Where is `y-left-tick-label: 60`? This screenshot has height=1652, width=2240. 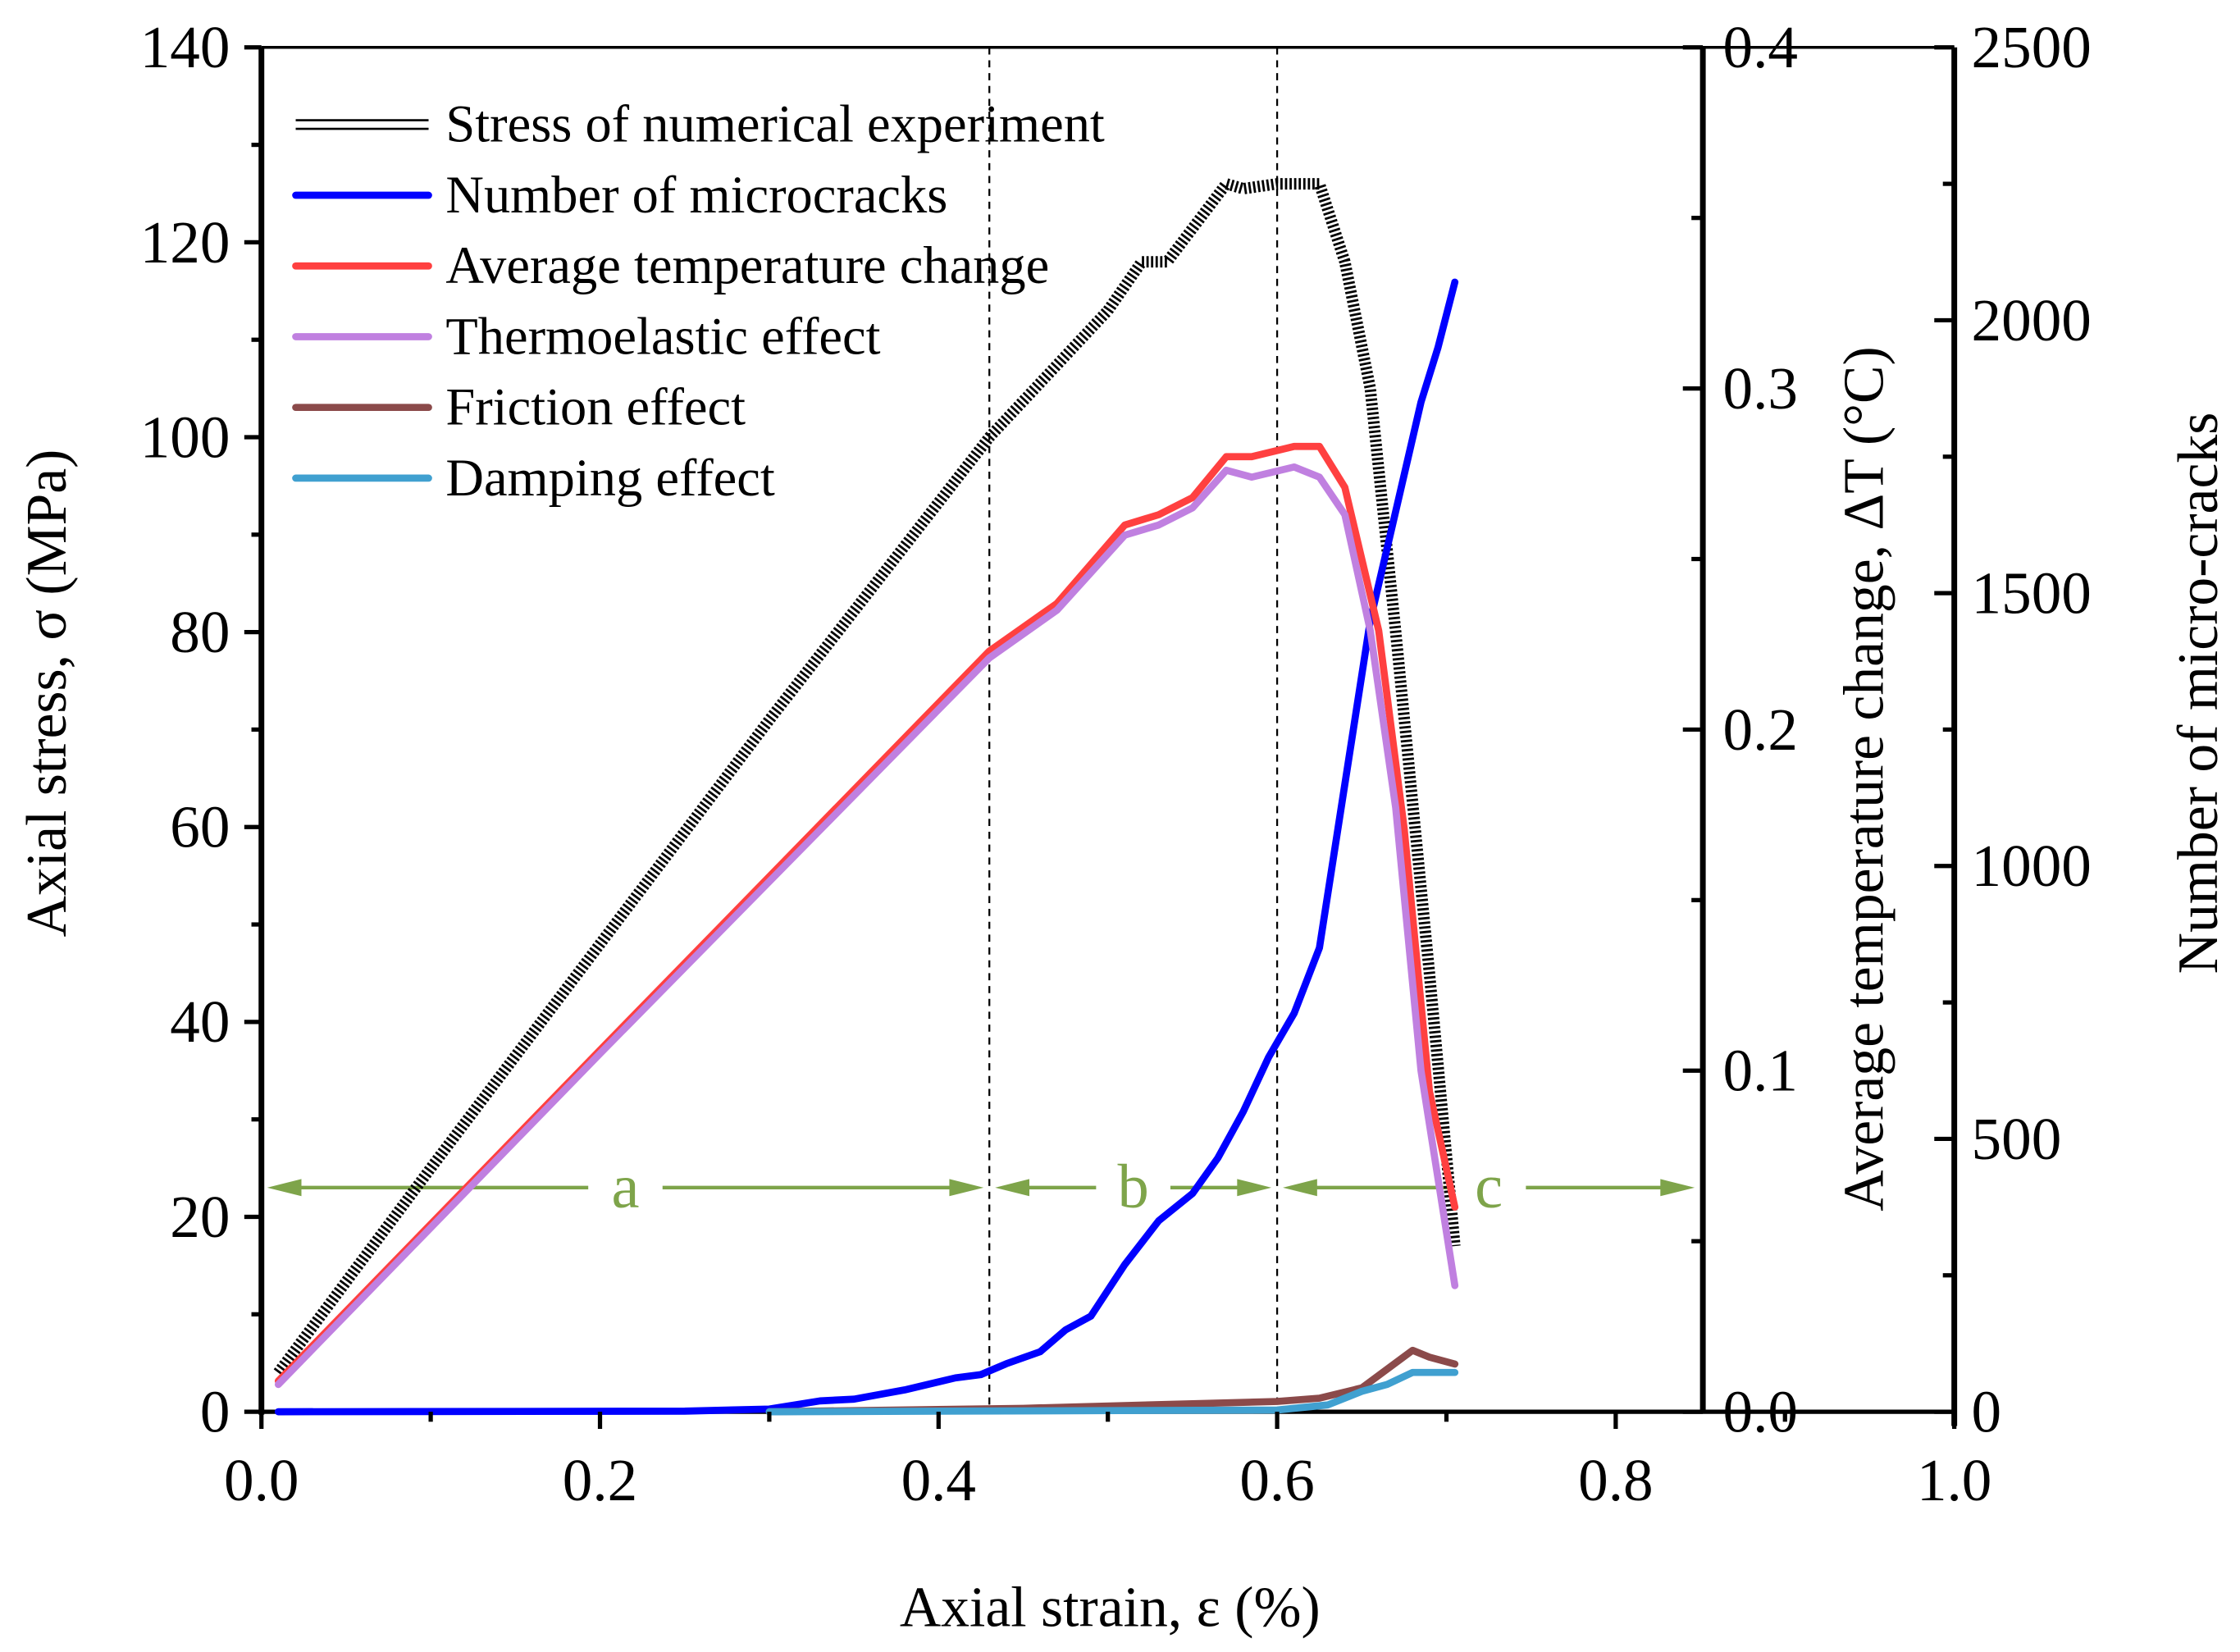 y-left-tick-label: 60 is located at coordinates (200, 827).